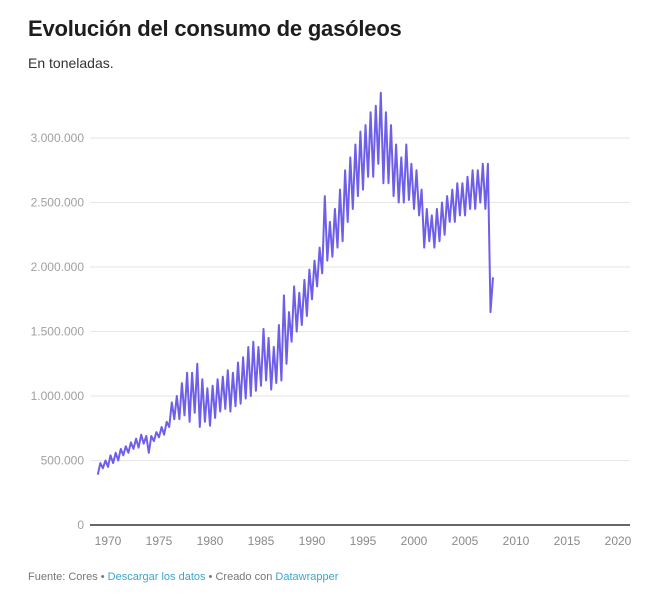 This screenshot has width=664, height=600. What do you see at coordinates (156, 577) in the screenshot?
I see `download-data-link: Descargar los datos` at bounding box center [156, 577].